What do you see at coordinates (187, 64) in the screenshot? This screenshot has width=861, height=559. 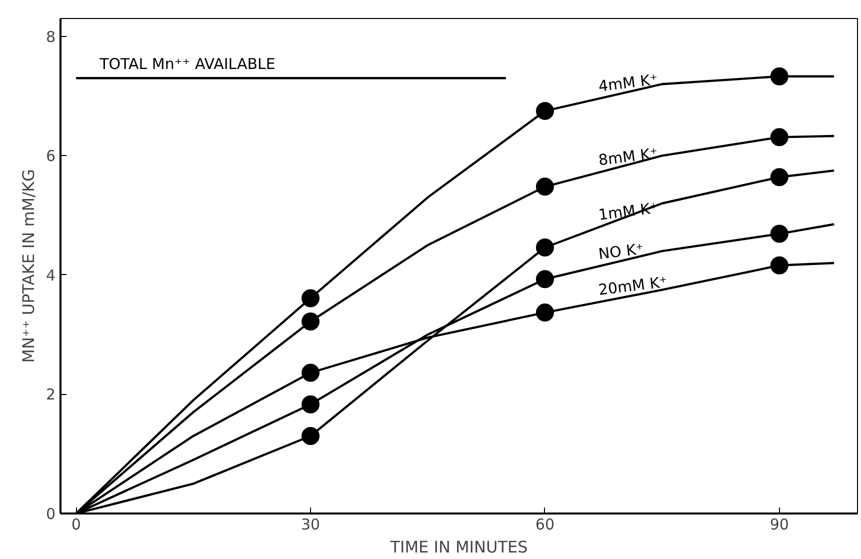 I see `series-label: TOTAL Mn⁺⁺ AVAILABLE` at bounding box center [187, 64].